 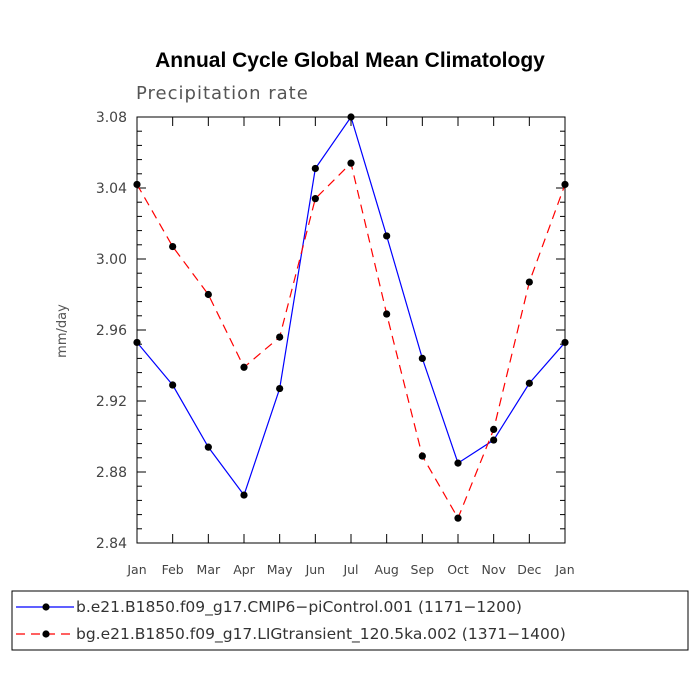 What do you see at coordinates (111, 260) in the screenshot?
I see `y-tick-label: 3.00` at bounding box center [111, 260].